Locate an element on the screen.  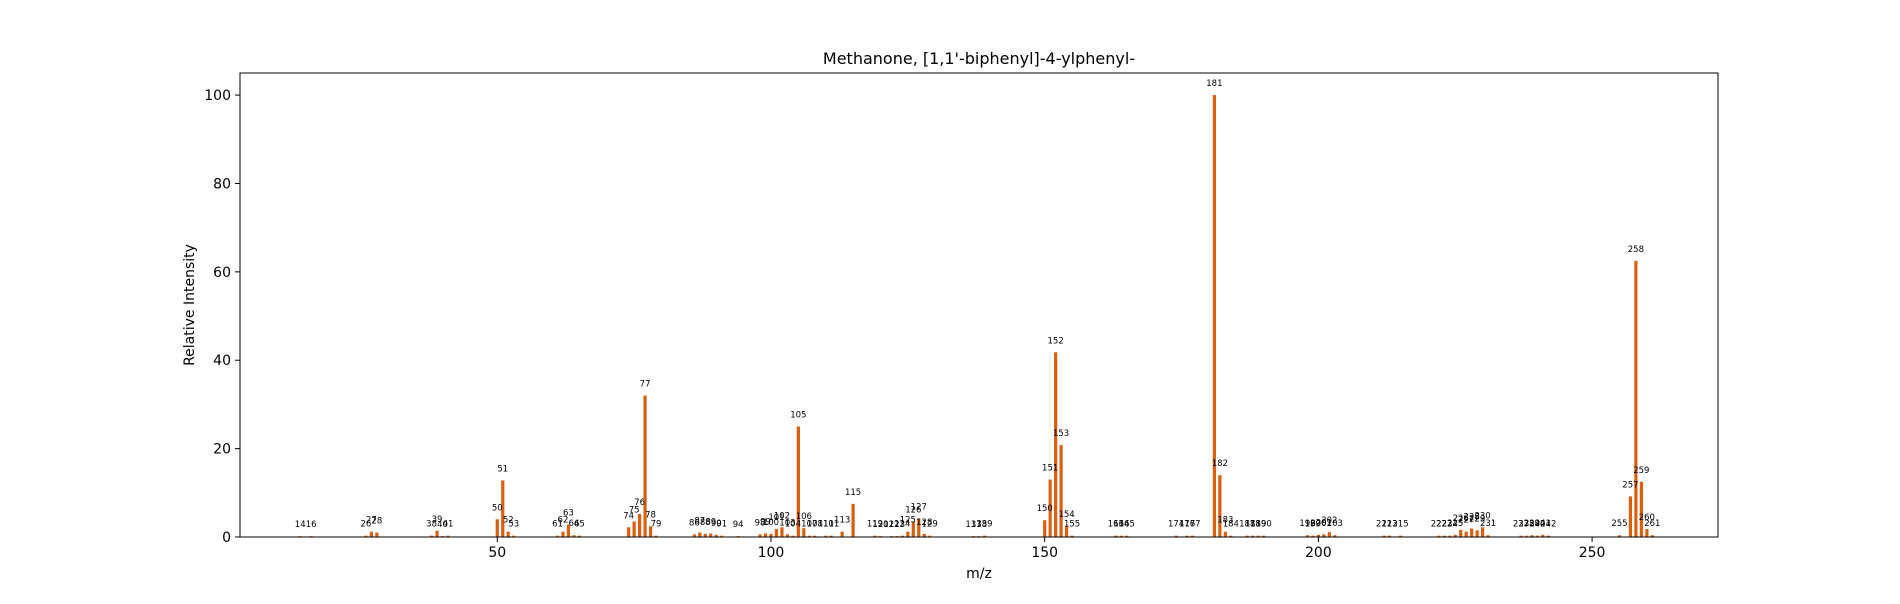
bar-label: 231 is located at coordinates (1488, 524).